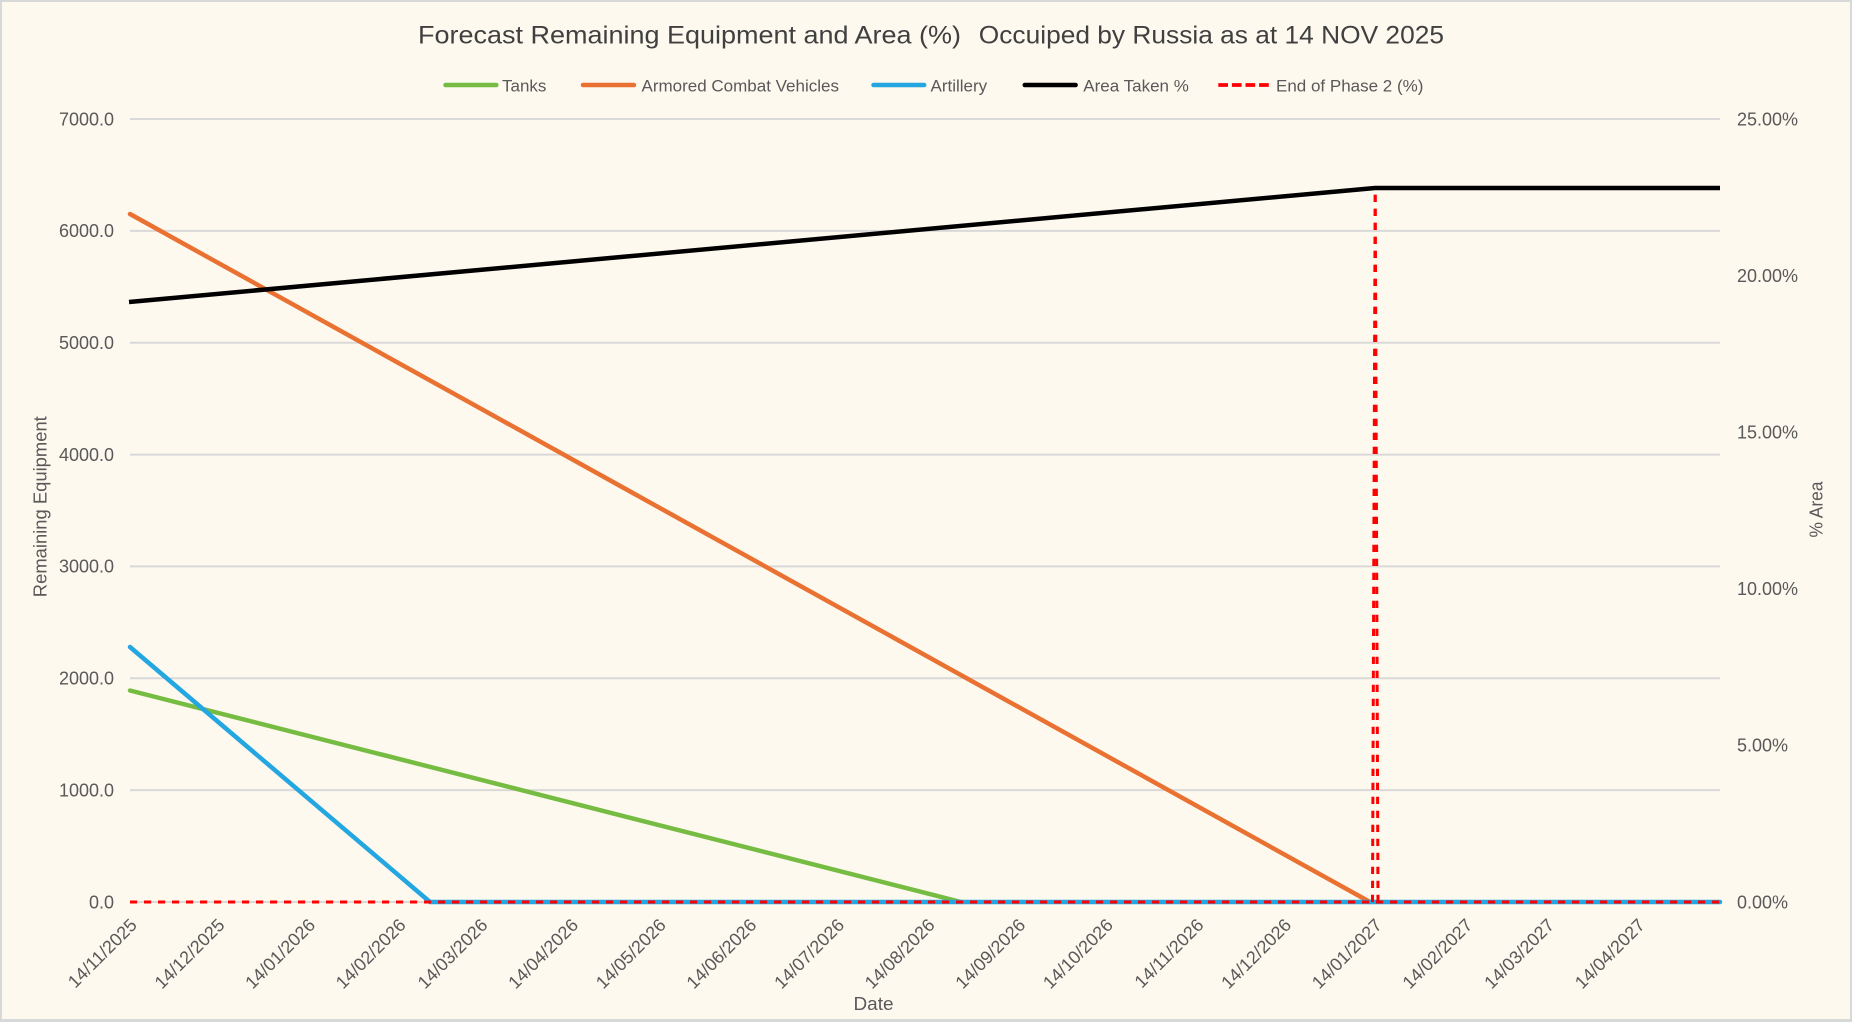 The image size is (1852, 1022). What do you see at coordinates (874, 1004) in the screenshot?
I see `svg-text: Date` at bounding box center [874, 1004].